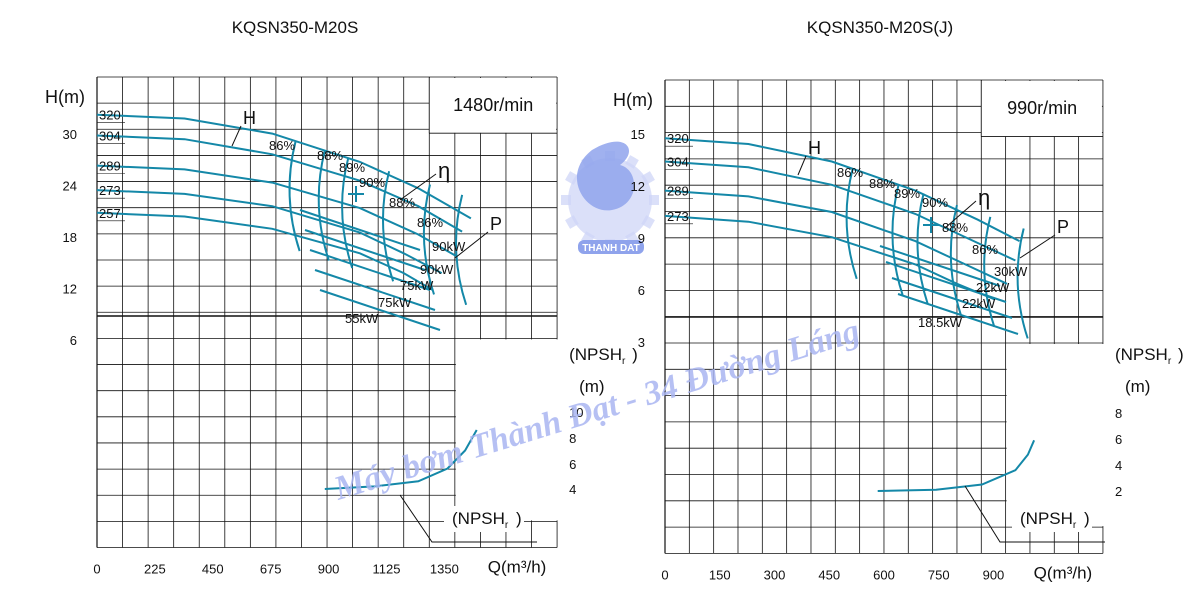 This screenshot has width=1200, height=600. I want to click on impeller-label: 257, so click(110, 213).